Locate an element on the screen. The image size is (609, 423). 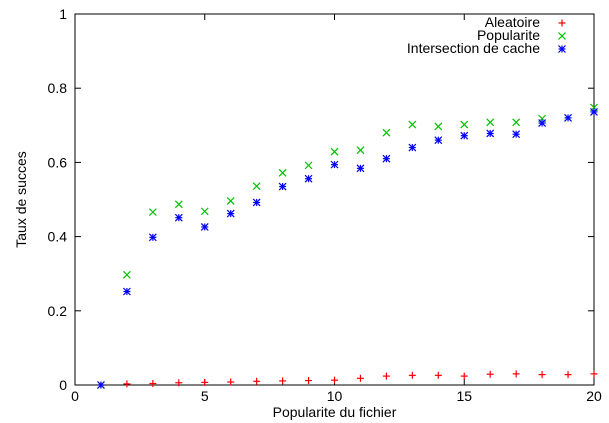
legend-marker-popularite is located at coordinates (562, 36).